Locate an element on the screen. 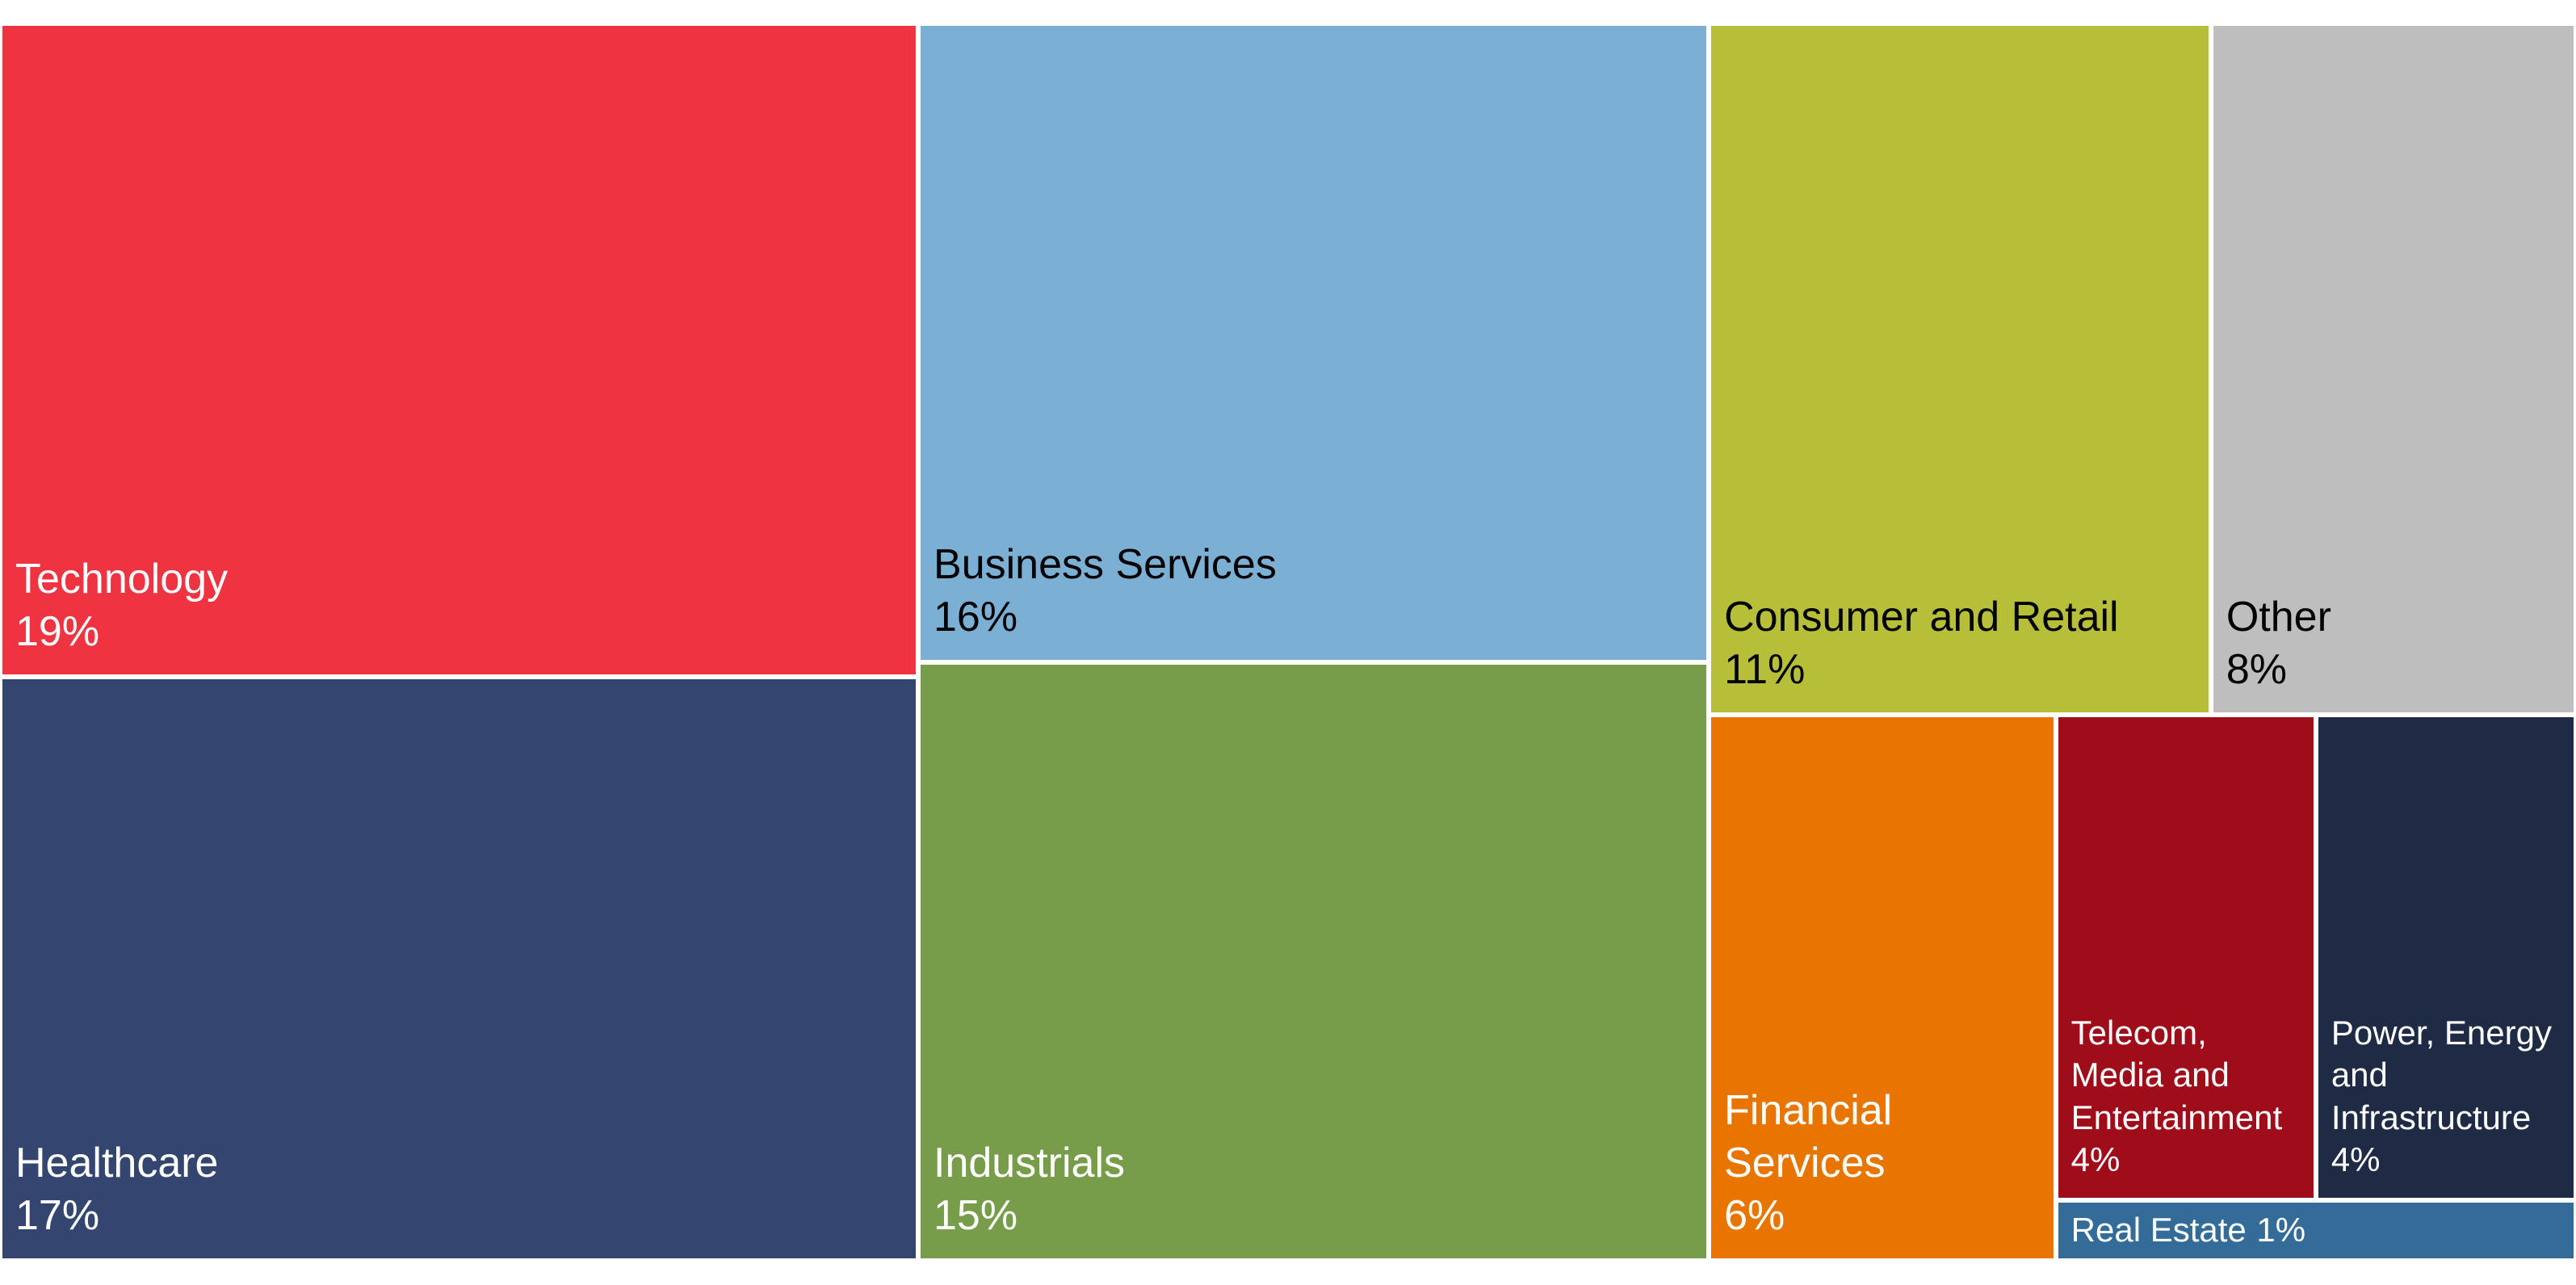 This screenshot has width=2576, height=1285. cell-value: 11% is located at coordinates (1765, 670).